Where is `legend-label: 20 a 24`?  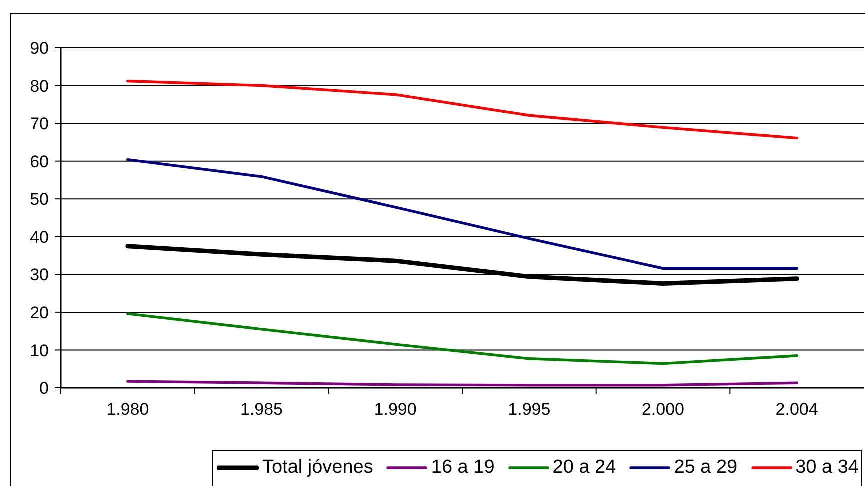 legend-label: 20 a 24 is located at coordinates (584, 468).